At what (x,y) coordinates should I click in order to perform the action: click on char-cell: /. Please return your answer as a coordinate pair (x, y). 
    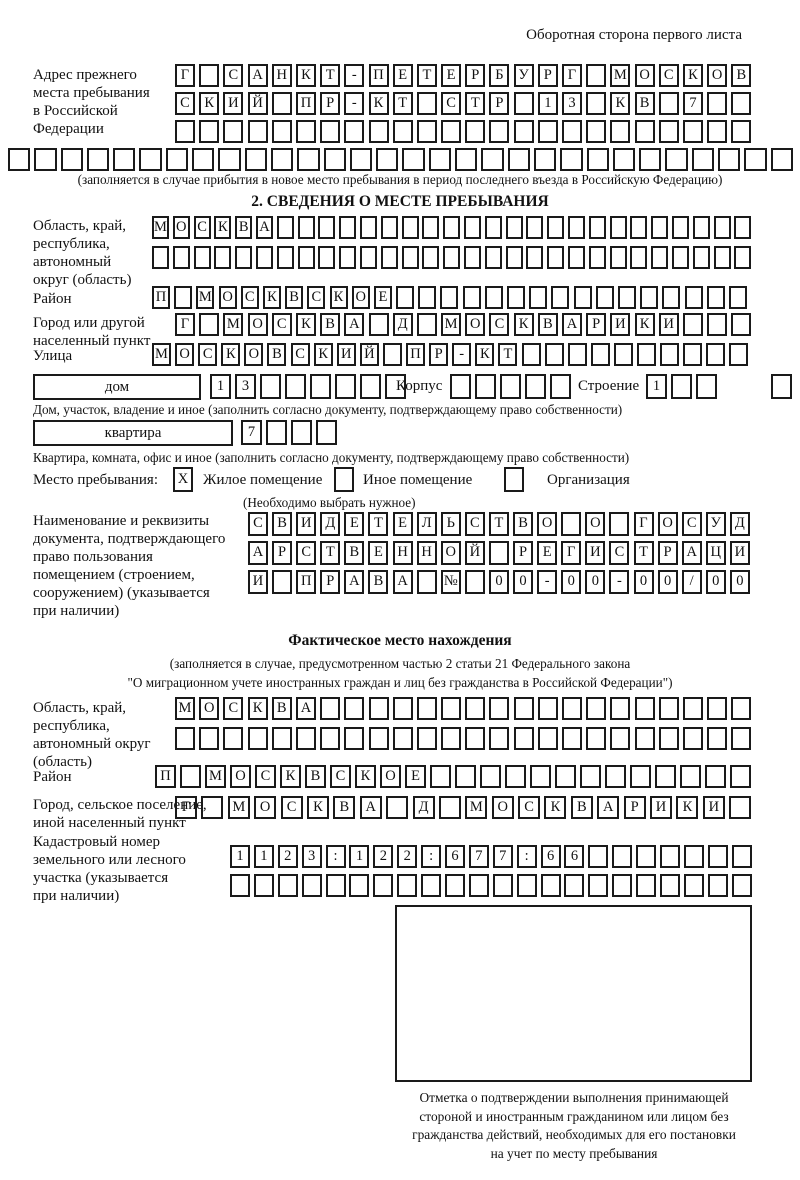
    Looking at the image, I should click on (691, 582).